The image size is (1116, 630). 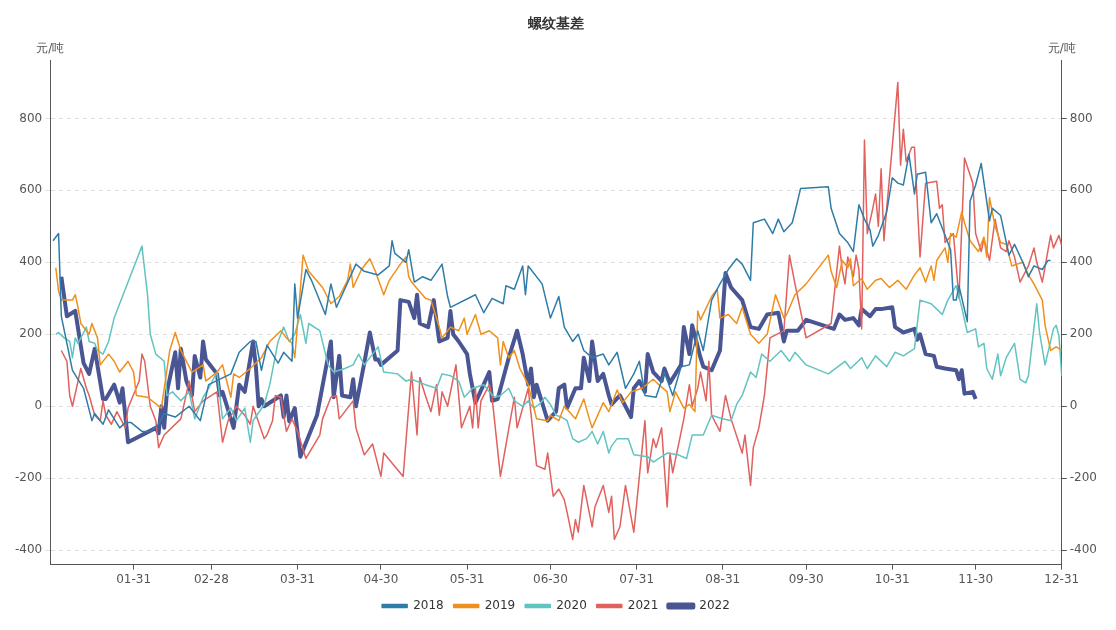 I want to click on y-tick-label: 0, so click(x=38, y=405).